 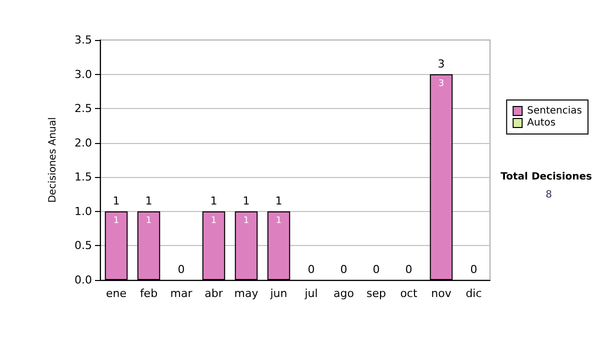 I want to click on x-tick-label: ene, so click(x=116, y=293).